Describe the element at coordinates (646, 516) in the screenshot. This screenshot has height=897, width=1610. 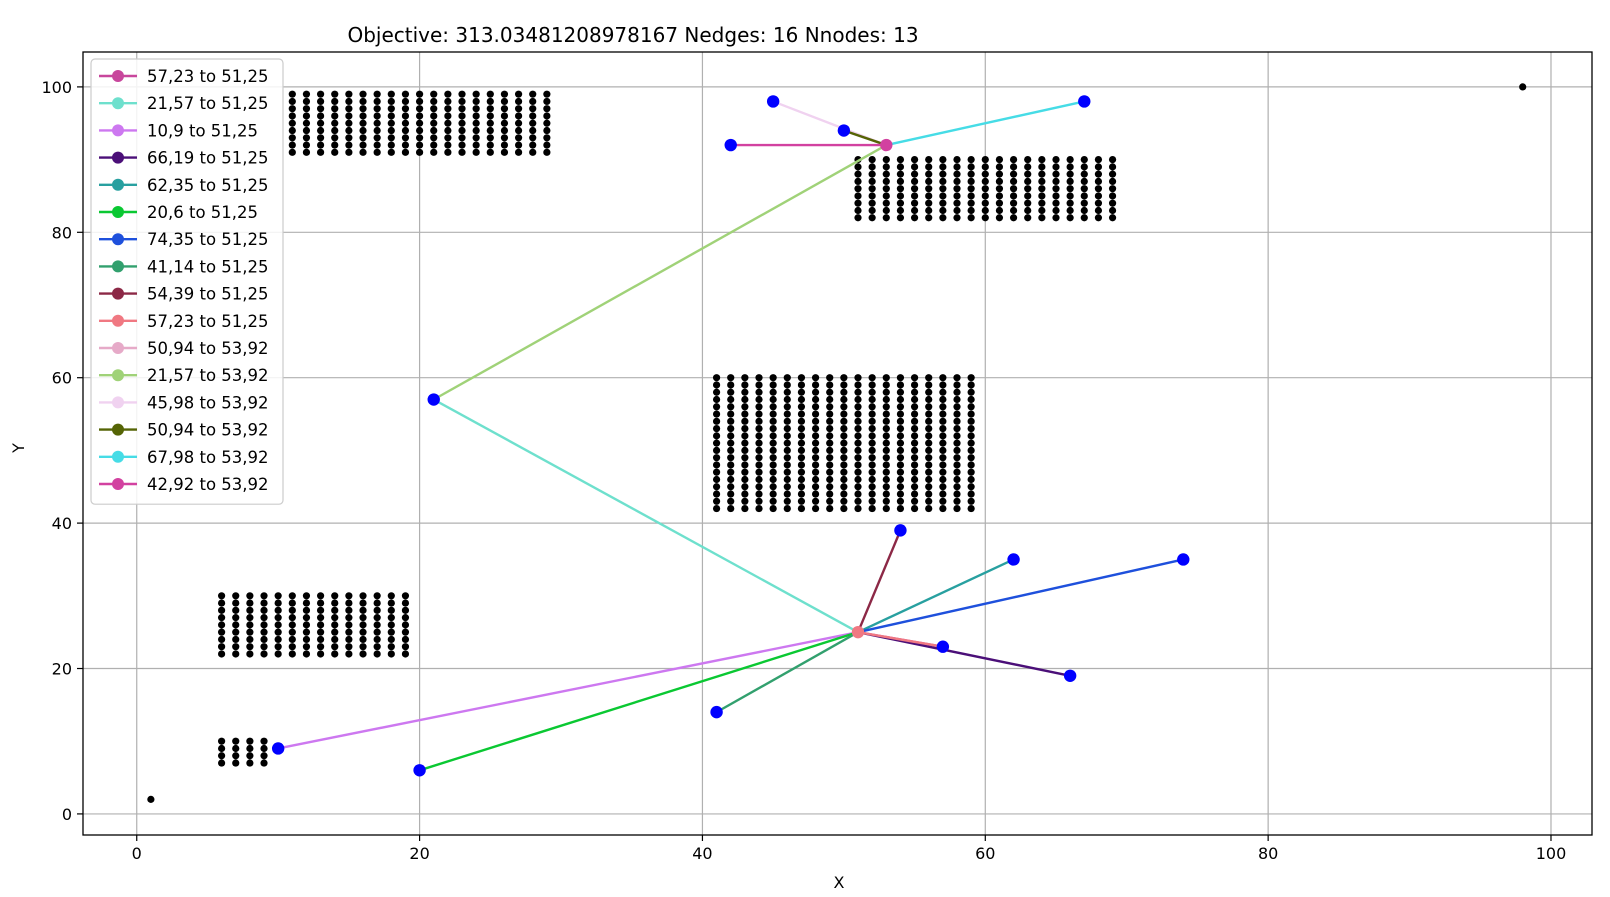
I see `edge-line` at that location.